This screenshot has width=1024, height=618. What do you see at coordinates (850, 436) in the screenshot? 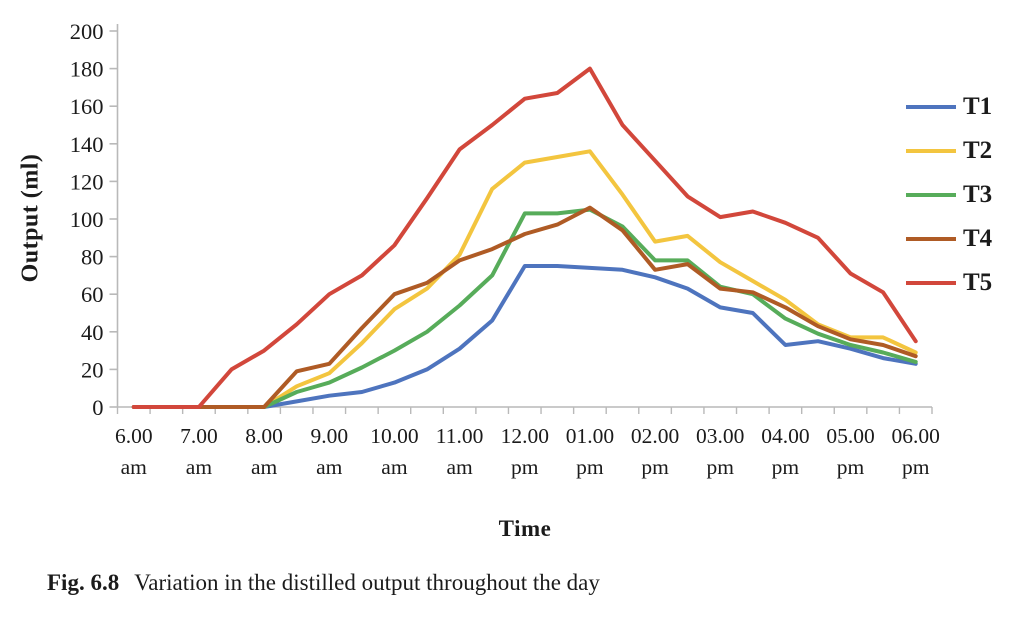
I see `x-tick-label-time: 05.00` at bounding box center [850, 436].